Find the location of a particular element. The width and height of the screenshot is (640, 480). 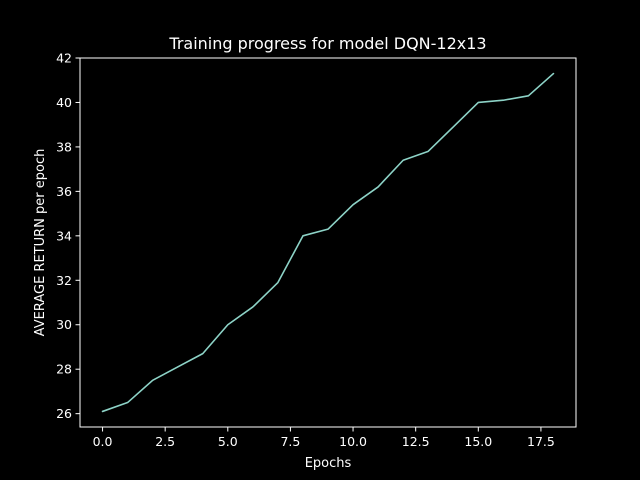

y-tick-label: 38 is located at coordinates (64, 146).